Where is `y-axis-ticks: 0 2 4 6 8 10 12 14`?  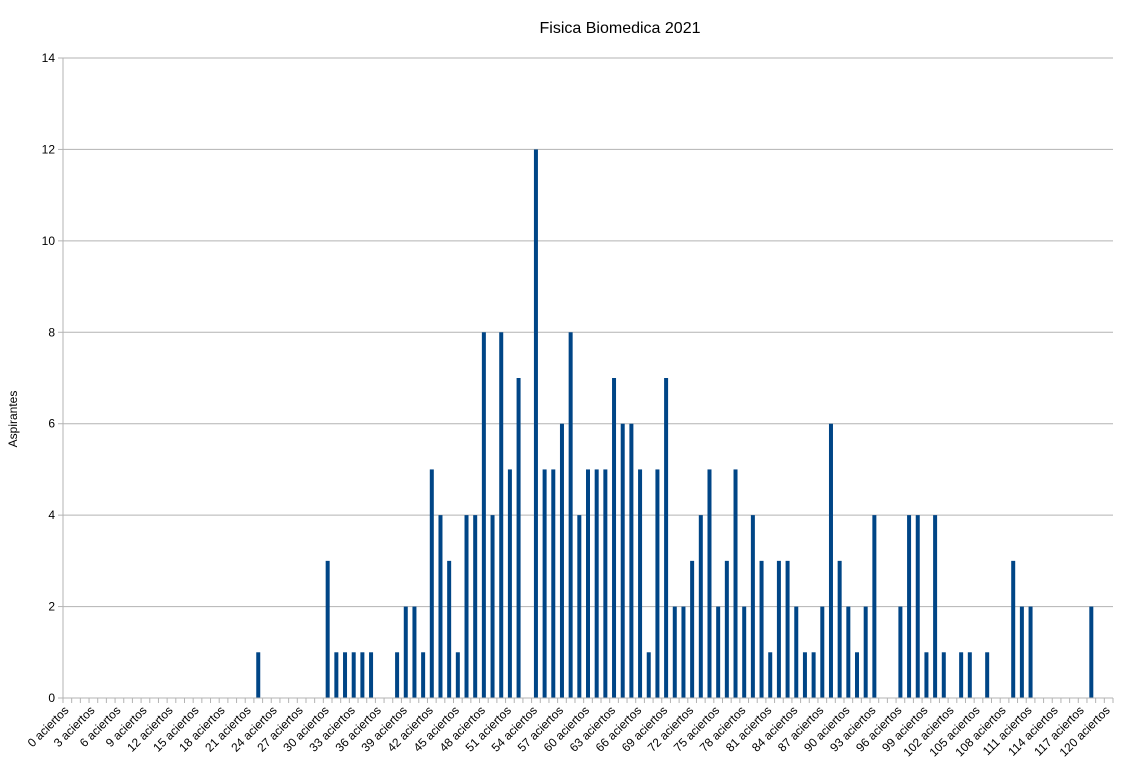
y-axis-ticks: 0 2 4 6 8 10 12 14 is located at coordinates (52, 378).